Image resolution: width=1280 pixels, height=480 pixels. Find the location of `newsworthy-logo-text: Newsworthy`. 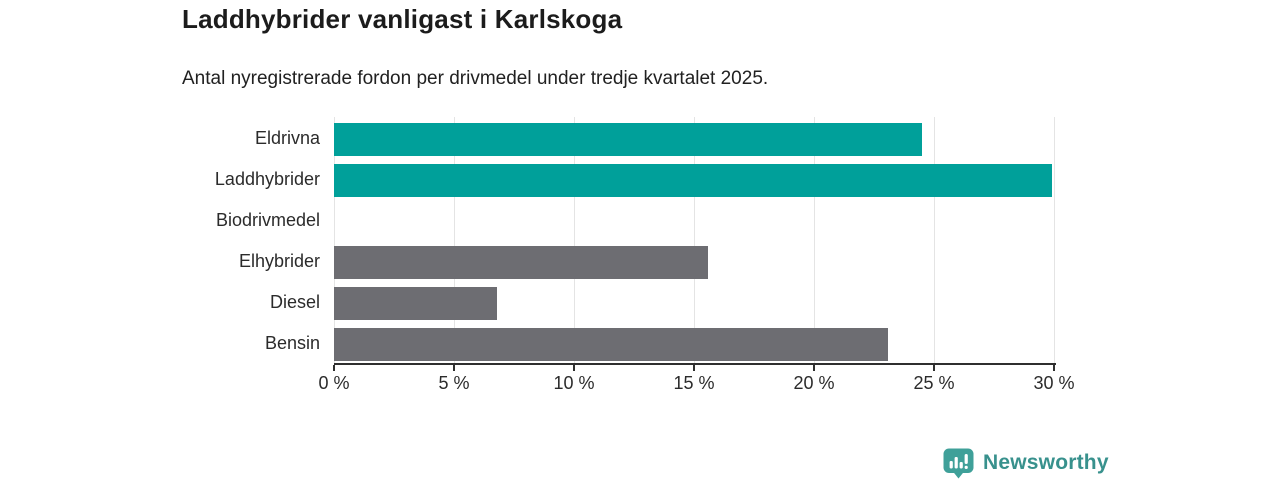

newsworthy-logo-text: Newsworthy is located at coordinates (1046, 462).